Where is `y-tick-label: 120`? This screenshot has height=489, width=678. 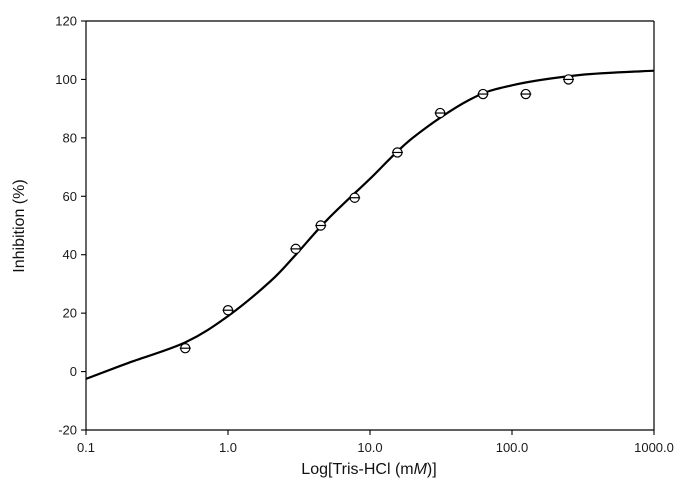 y-tick-label: 120 is located at coordinates (66, 21).